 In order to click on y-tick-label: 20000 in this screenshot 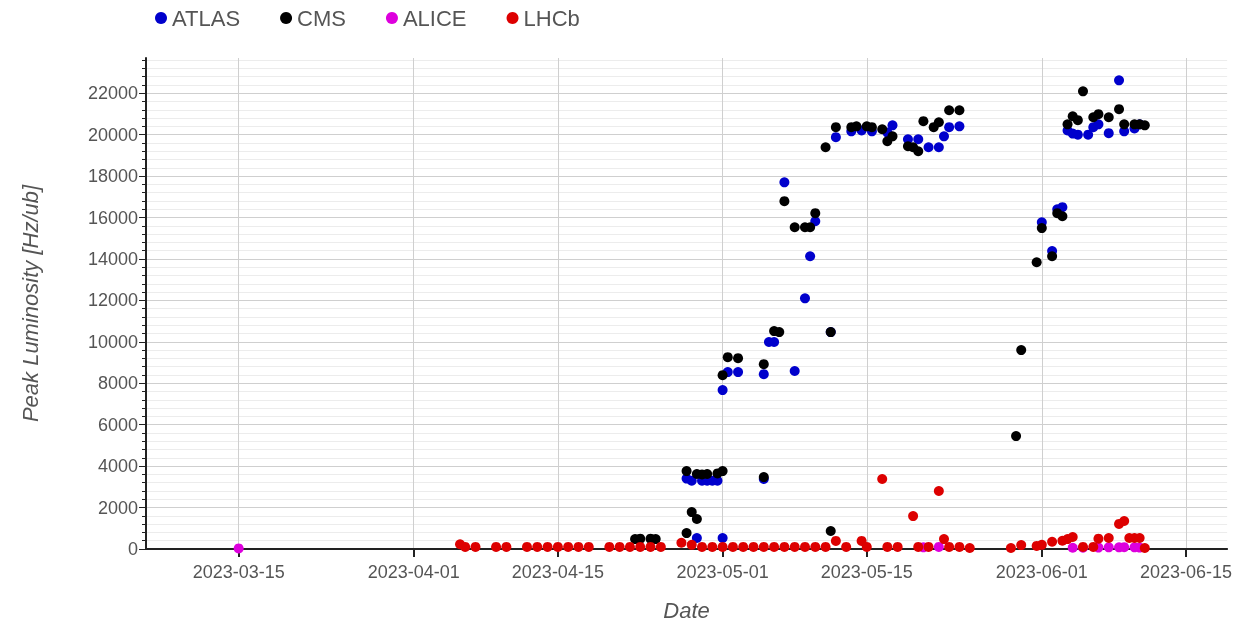, I will do `click(112, 134)`.